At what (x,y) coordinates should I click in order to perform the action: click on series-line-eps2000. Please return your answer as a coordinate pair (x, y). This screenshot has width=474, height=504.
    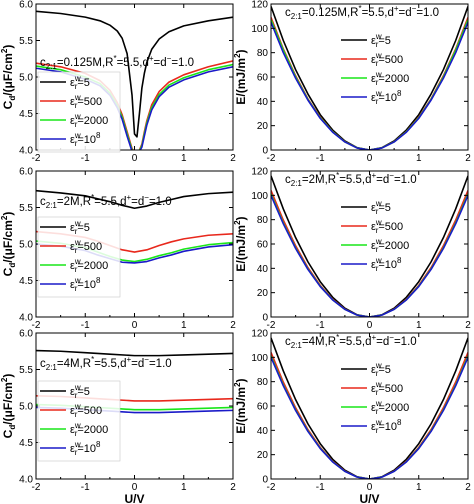
    Looking at the image, I should click on (369, 84).